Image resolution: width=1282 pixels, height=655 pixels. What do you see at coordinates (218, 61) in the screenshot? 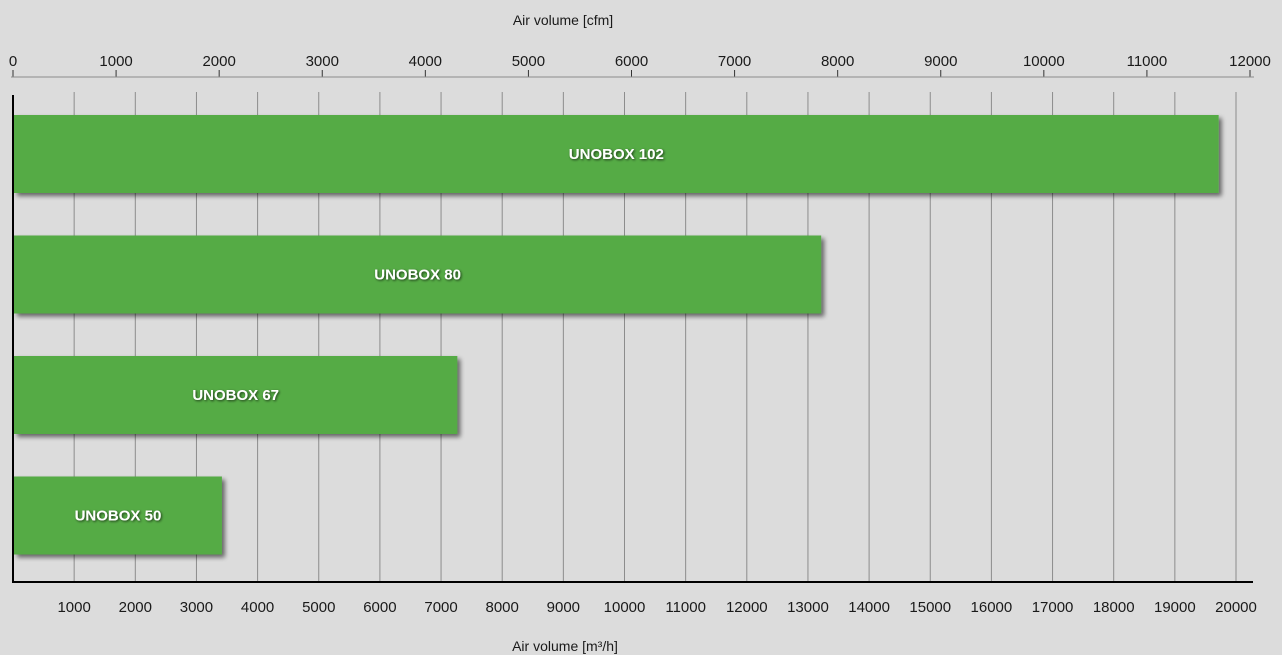
I see `top-tick-label: 2000` at bounding box center [218, 61].